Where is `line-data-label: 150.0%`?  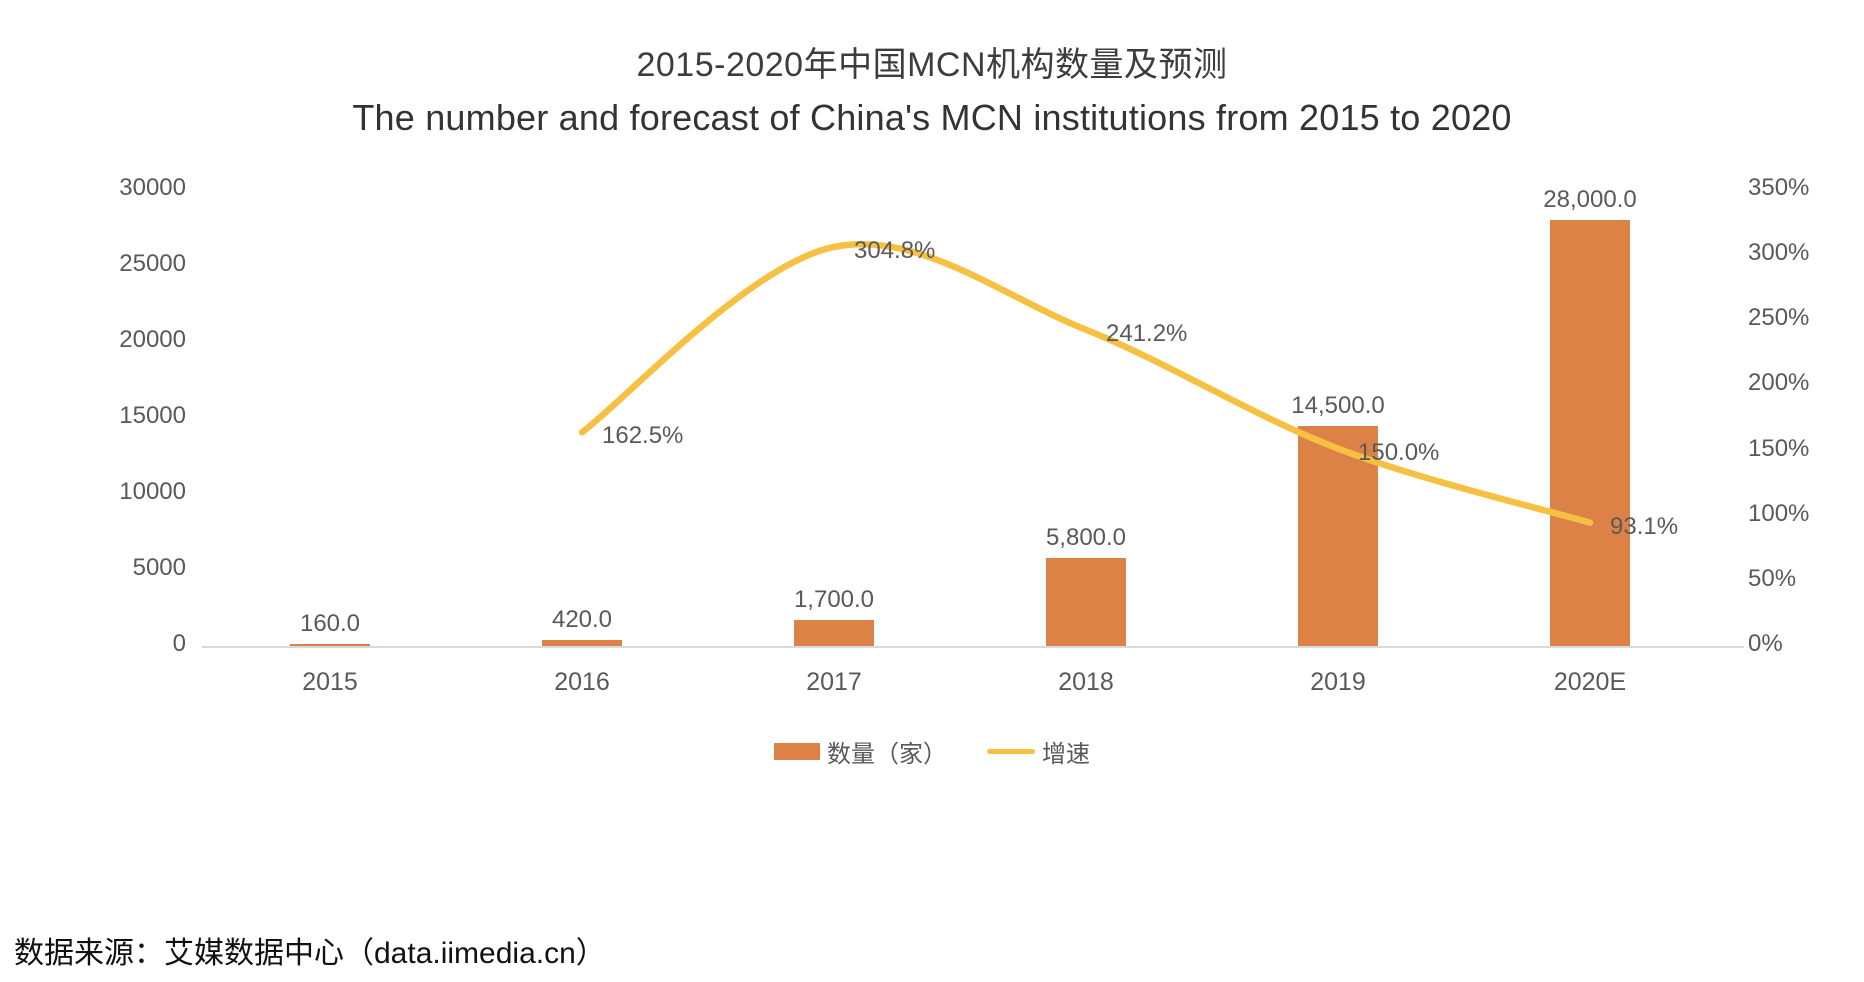 line-data-label: 150.0% is located at coordinates (1399, 452).